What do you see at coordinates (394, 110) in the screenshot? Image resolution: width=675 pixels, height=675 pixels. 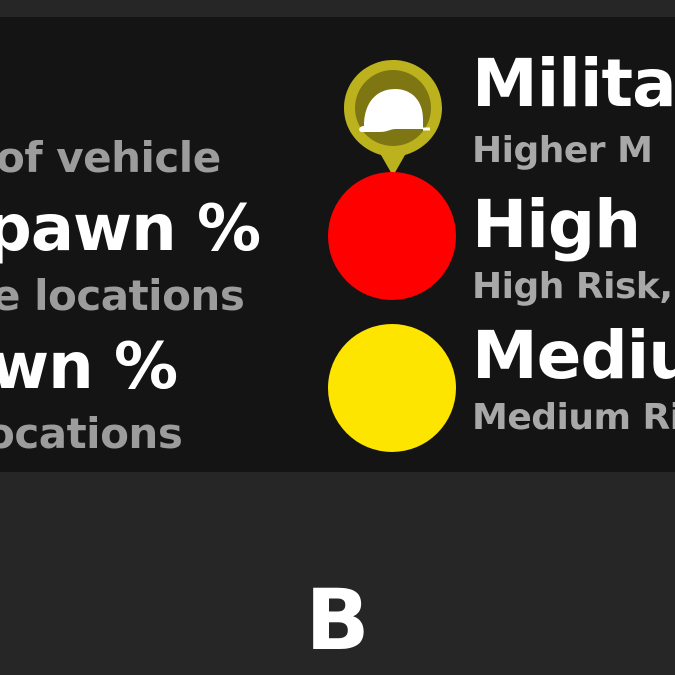 I see `helmet-icon` at bounding box center [394, 110].